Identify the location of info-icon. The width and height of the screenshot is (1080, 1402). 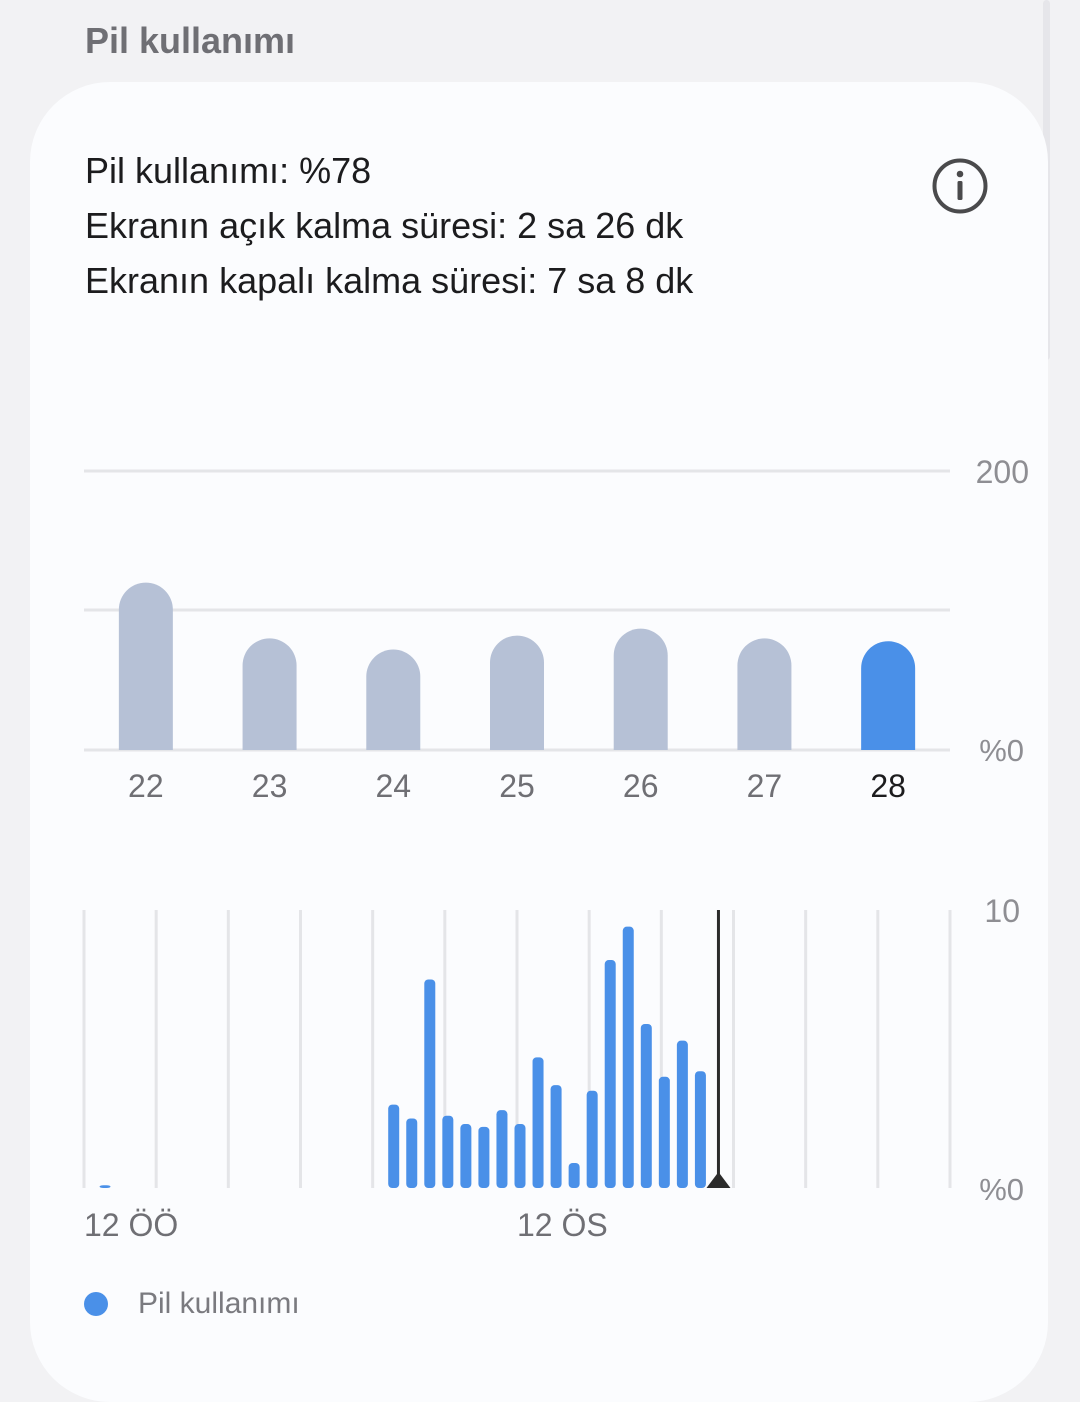
(960, 186).